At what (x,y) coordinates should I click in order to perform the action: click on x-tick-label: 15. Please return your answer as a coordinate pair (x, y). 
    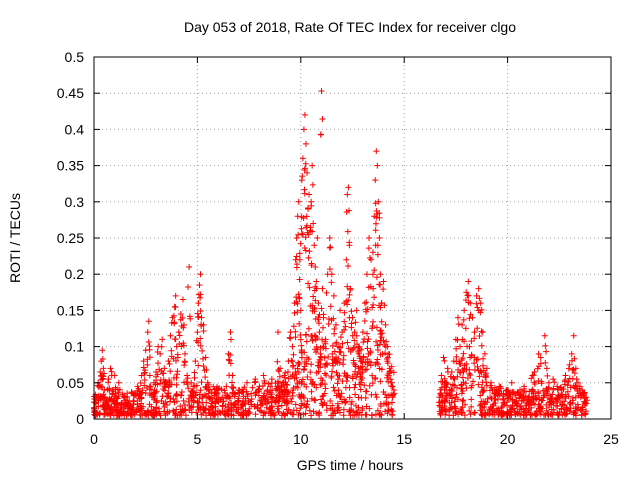
    Looking at the image, I should click on (404, 439).